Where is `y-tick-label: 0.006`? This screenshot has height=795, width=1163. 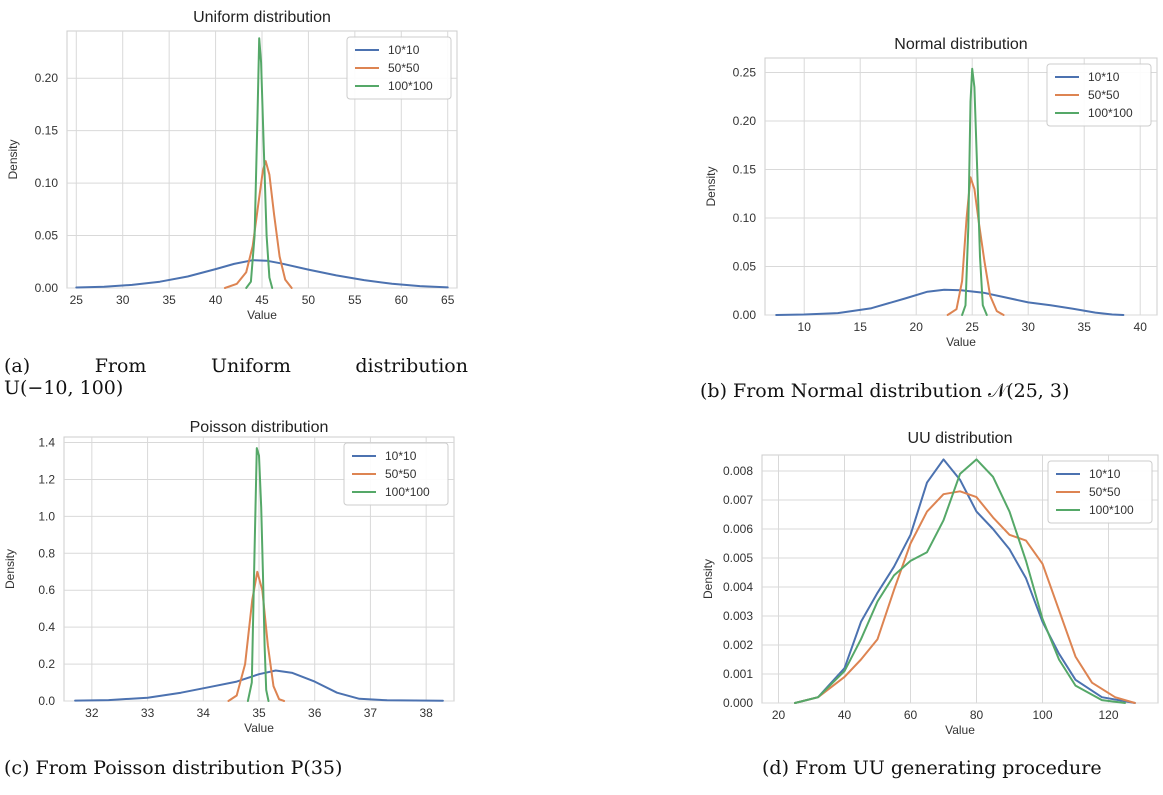
y-tick-label: 0.006 is located at coordinates (738, 529).